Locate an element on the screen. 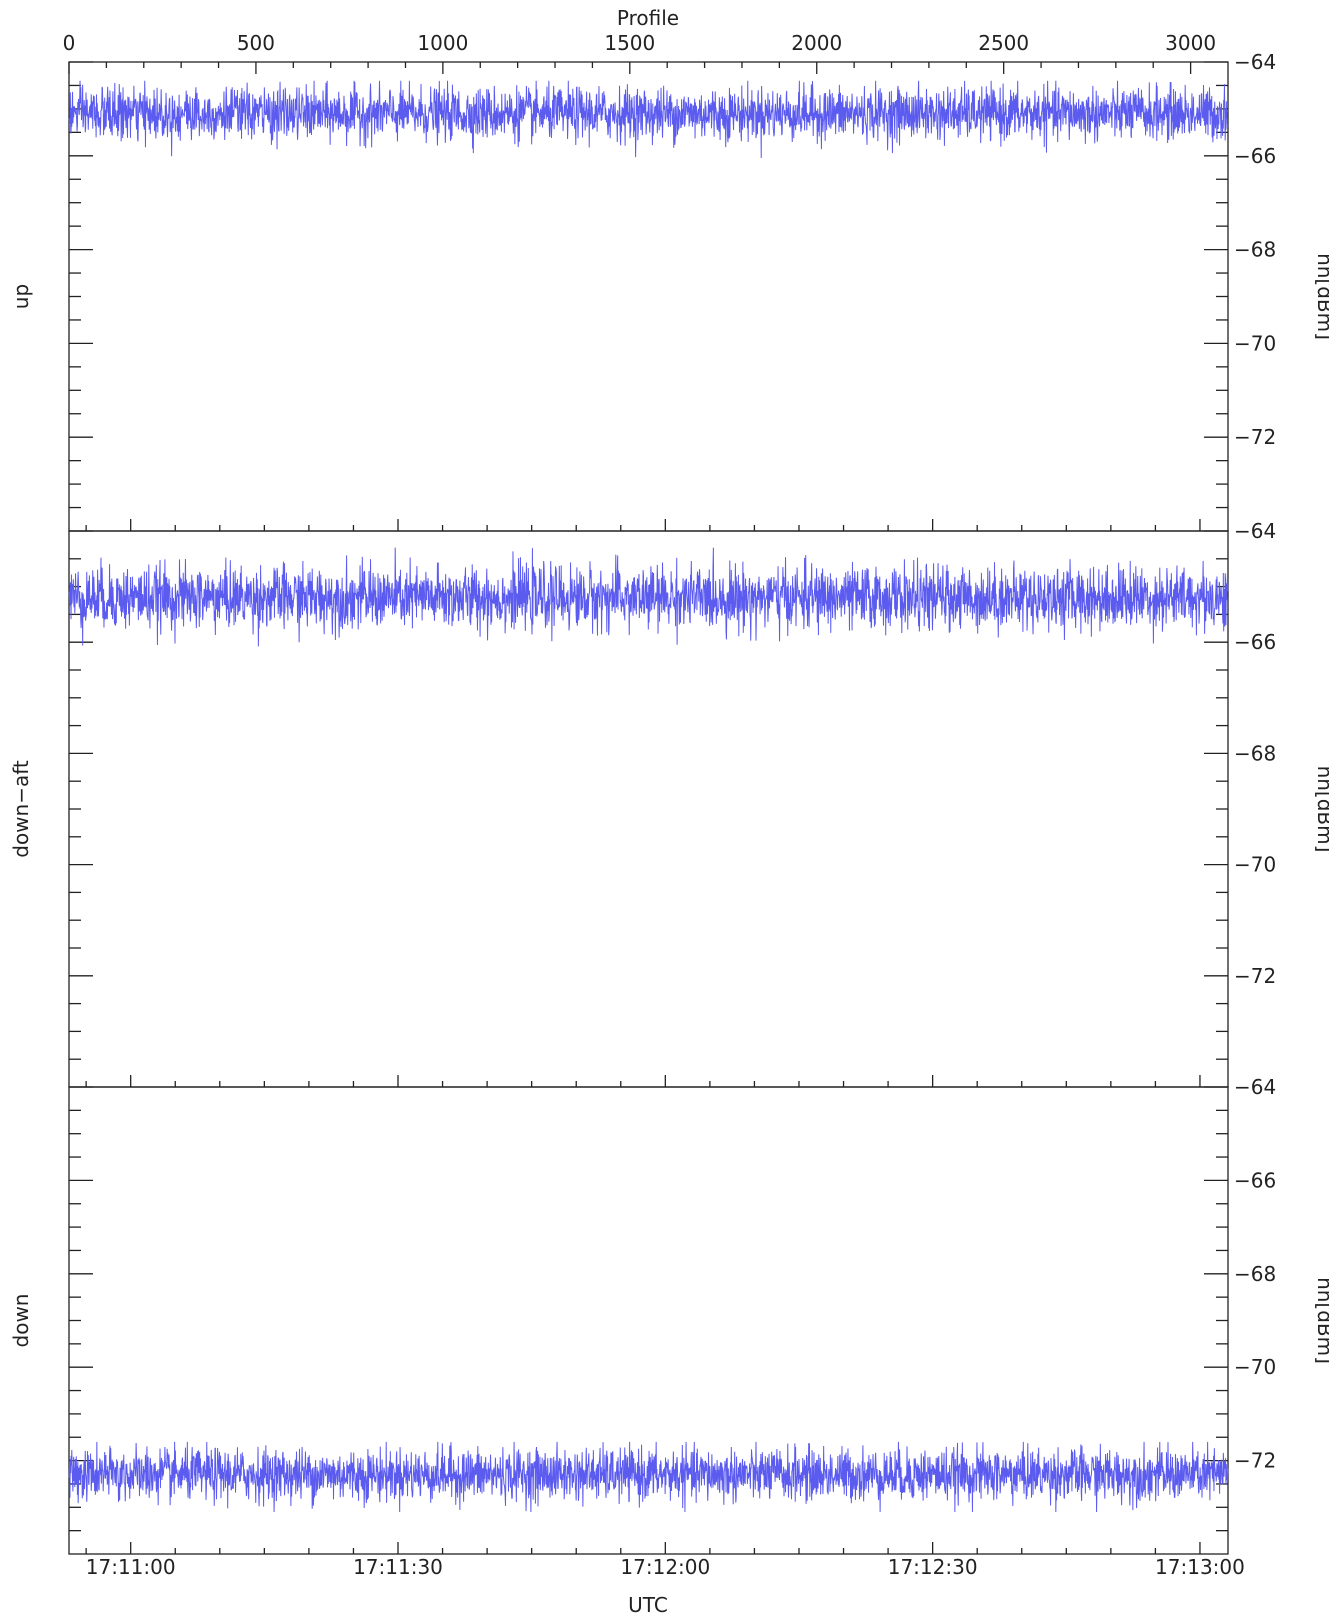  top-axis-ticks: 0 500 1000 1500 2000 2500 3000 is located at coordinates (639, 52).